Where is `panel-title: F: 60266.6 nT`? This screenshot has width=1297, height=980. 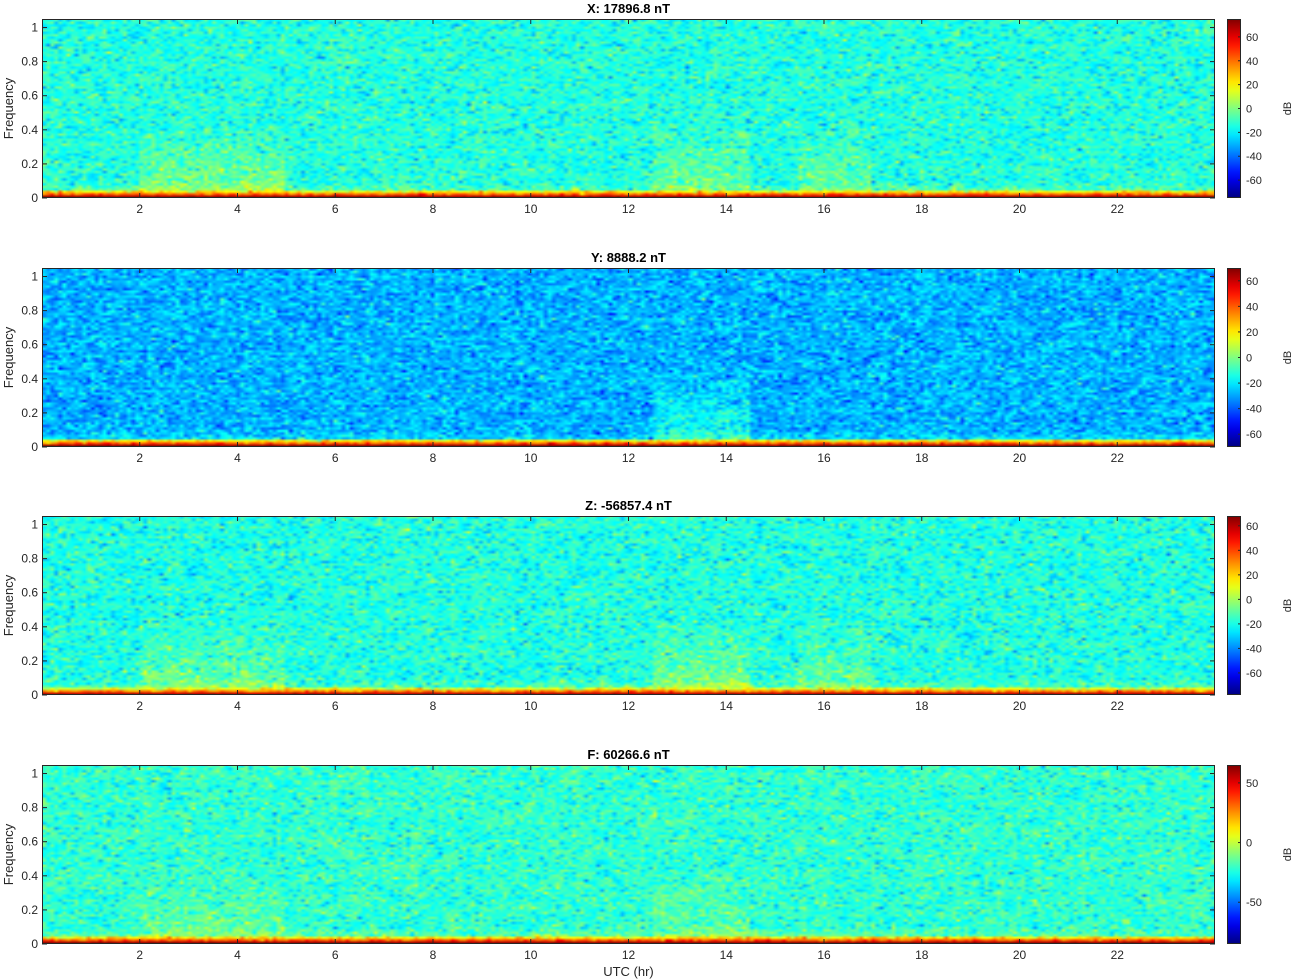
panel-title: F: 60266.6 nT is located at coordinates (628, 754).